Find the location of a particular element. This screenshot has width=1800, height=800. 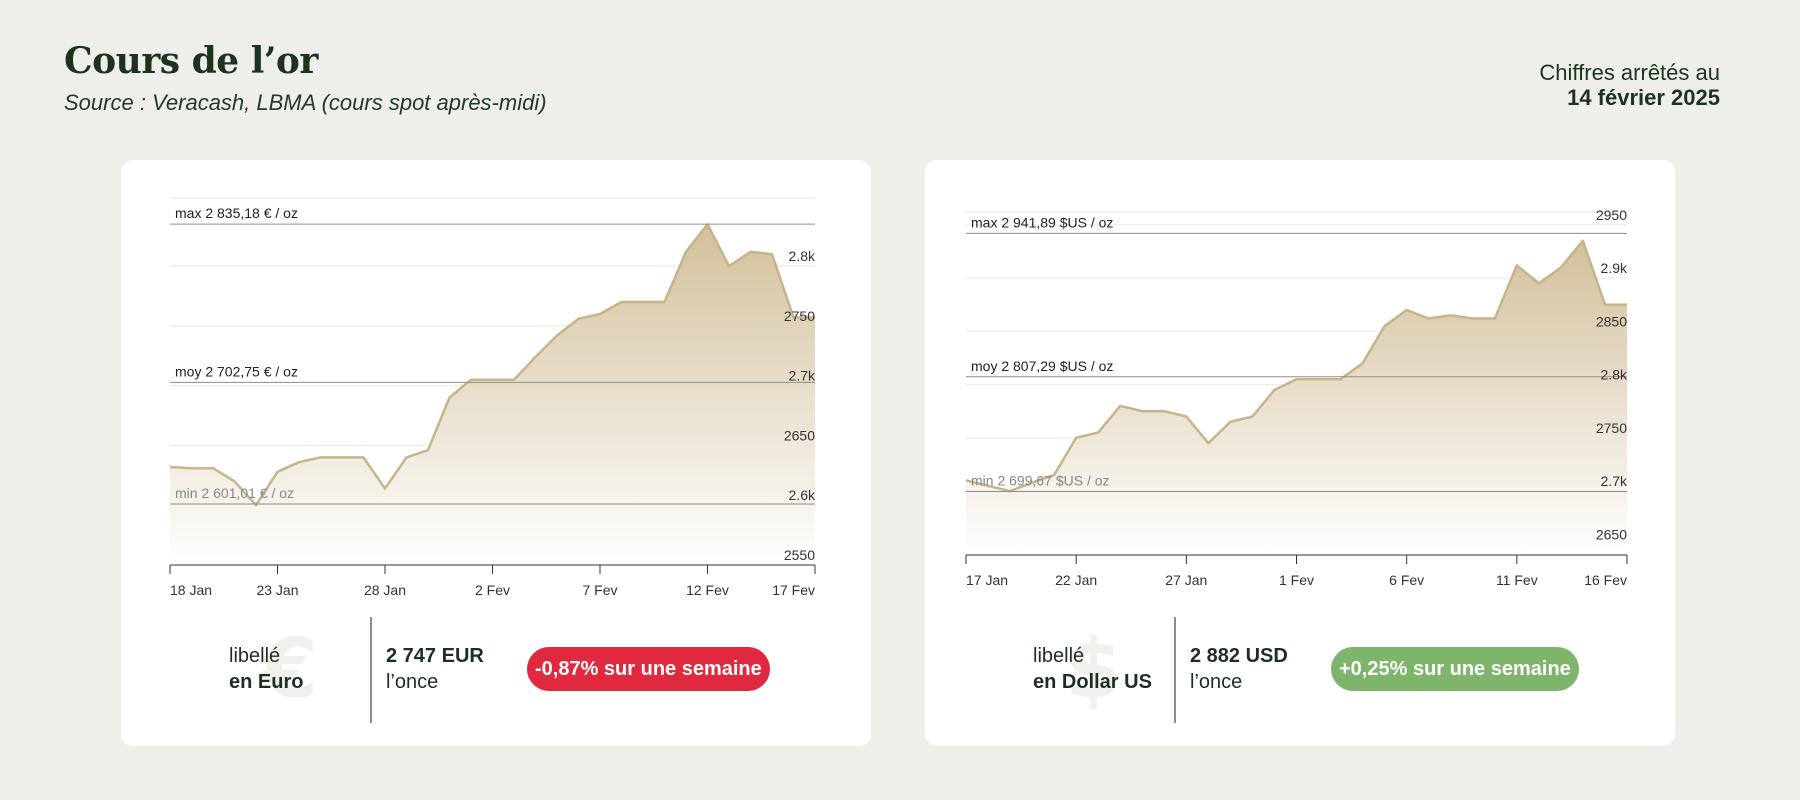

reference-line-label: max 2 941,89 $US / oz is located at coordinates (1042, 222).